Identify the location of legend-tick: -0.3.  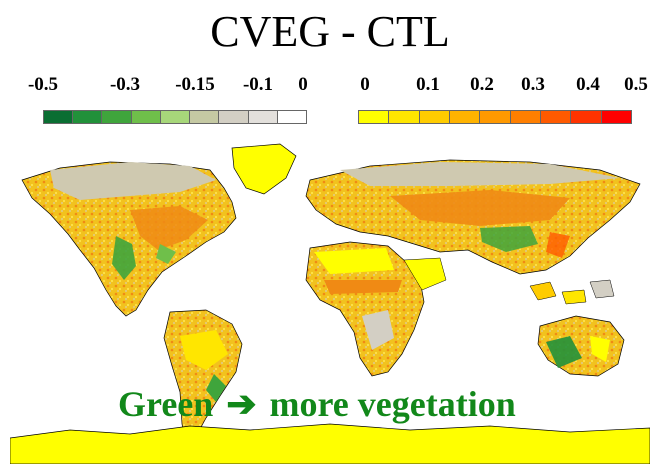
(125, 84).